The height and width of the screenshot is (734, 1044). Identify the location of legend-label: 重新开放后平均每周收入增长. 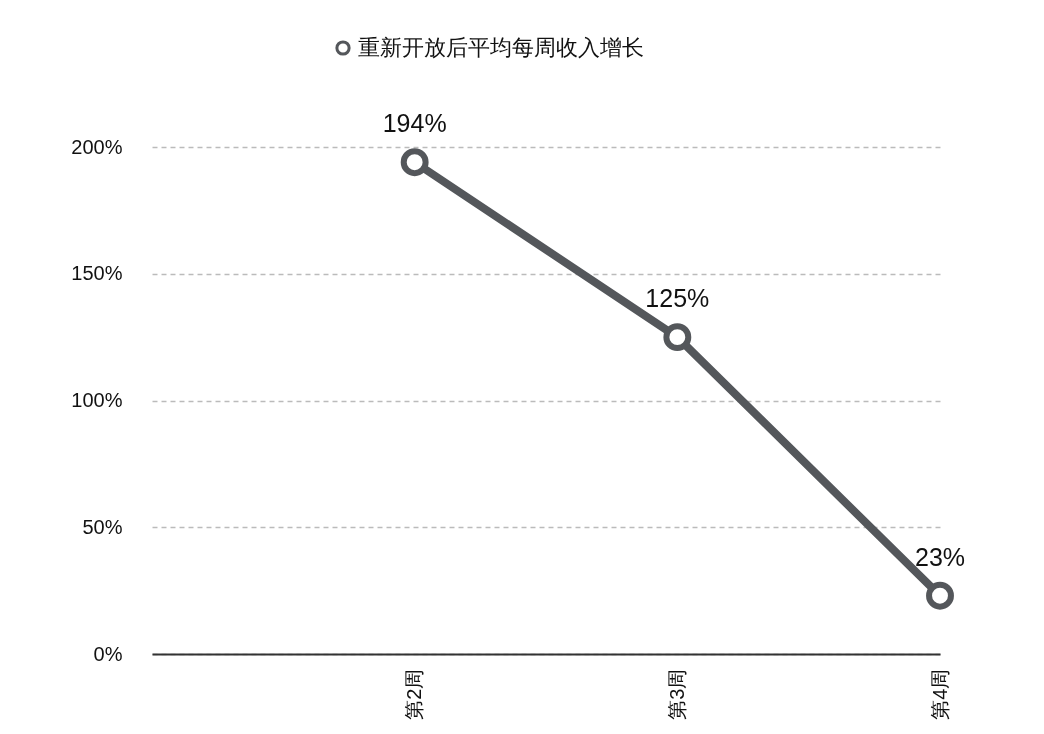
(501, 47).